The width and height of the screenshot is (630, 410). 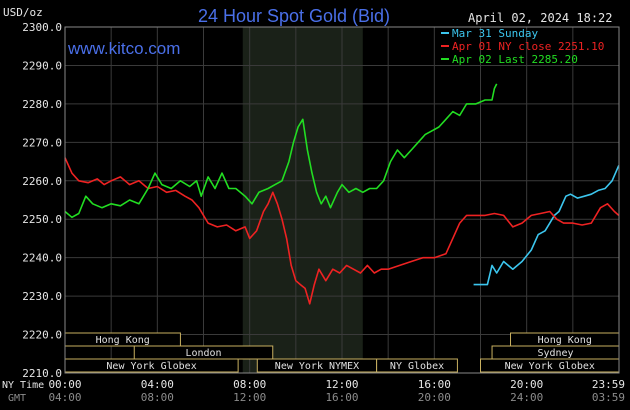 I want to click on legend-item: Apr 02 Last 2285.20, so click(x=509, y=59).